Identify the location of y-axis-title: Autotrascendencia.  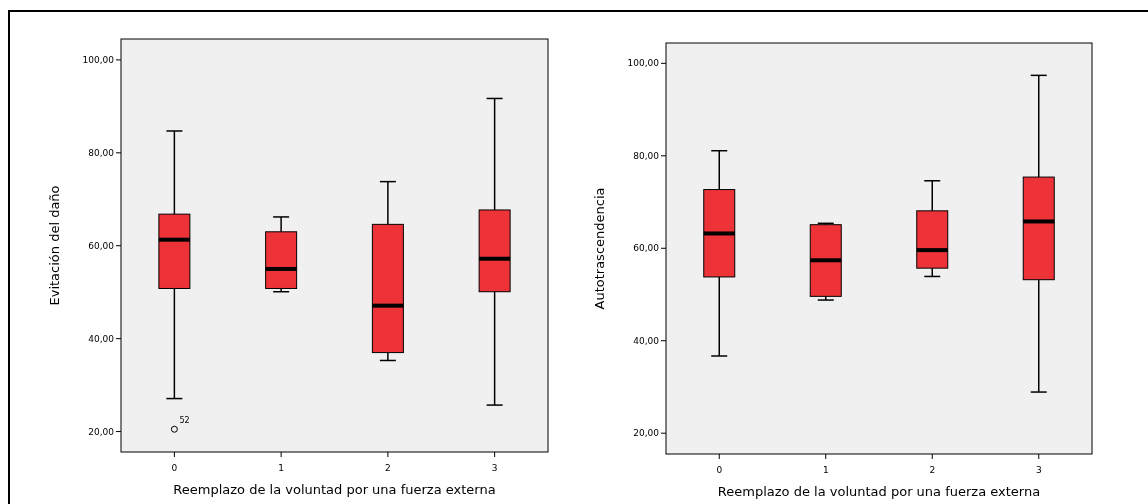
(599, 248).